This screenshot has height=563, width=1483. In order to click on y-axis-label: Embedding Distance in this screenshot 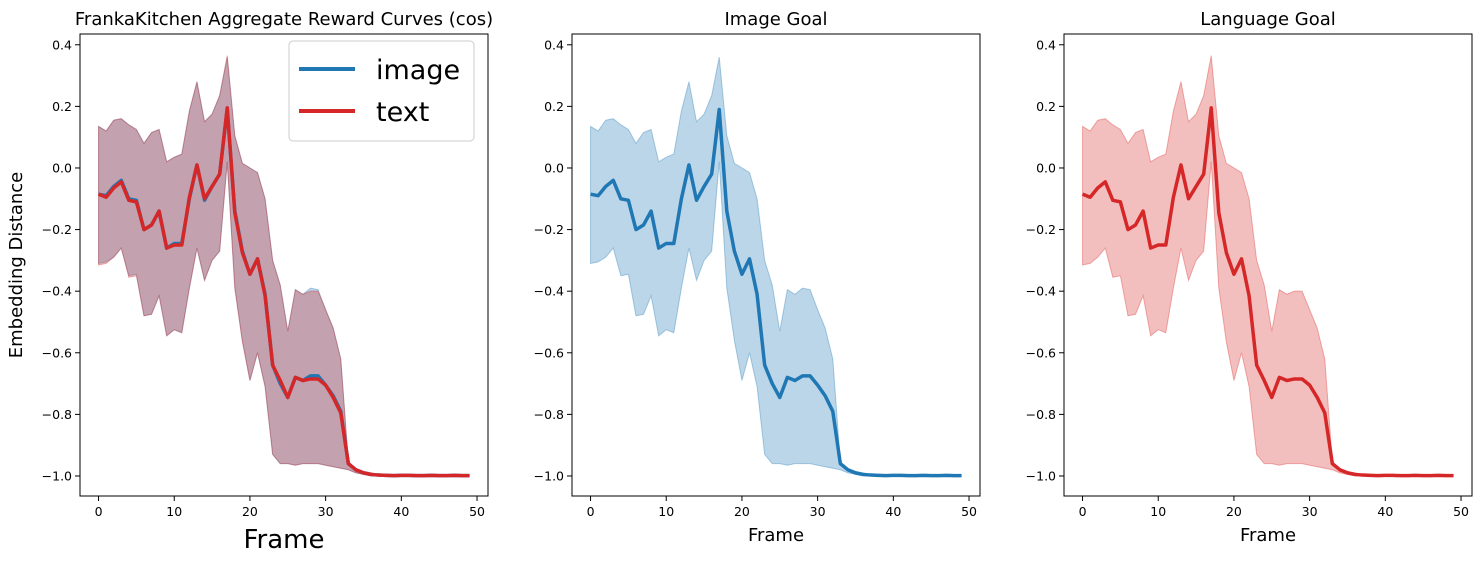, I will do `click(16, 265)`.